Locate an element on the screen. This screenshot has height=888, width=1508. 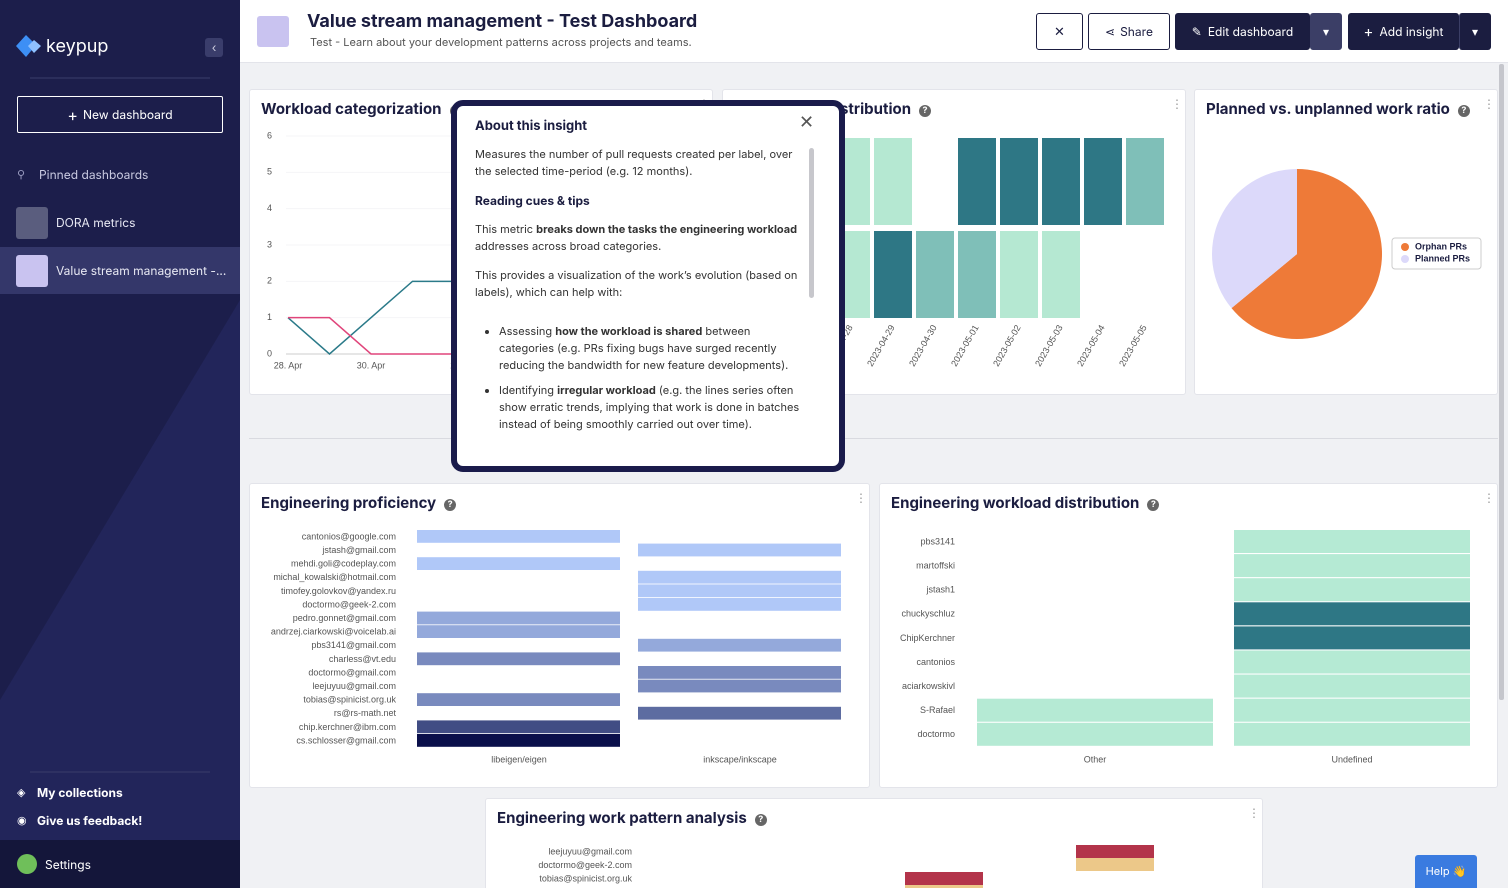
link-icon: ◉ is located at coordinates (22, 820).